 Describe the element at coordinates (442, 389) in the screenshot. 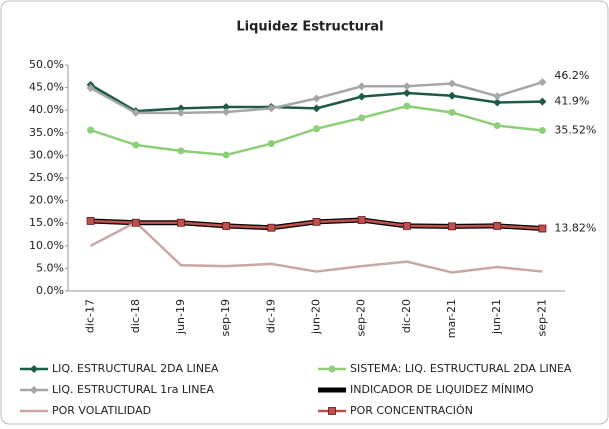

I see `legend-label: INDICADOR DE LIQUIDEZ MÍNIMO` at that location.